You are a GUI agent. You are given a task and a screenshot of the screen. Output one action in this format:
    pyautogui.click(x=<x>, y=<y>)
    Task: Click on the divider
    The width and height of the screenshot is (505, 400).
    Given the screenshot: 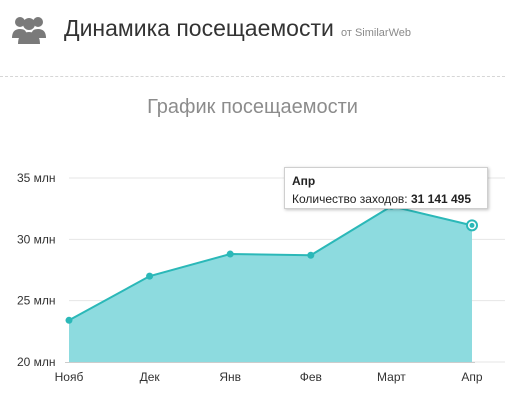 What is the action you would take?
    pyautogui.click(x=252, y=76)
    